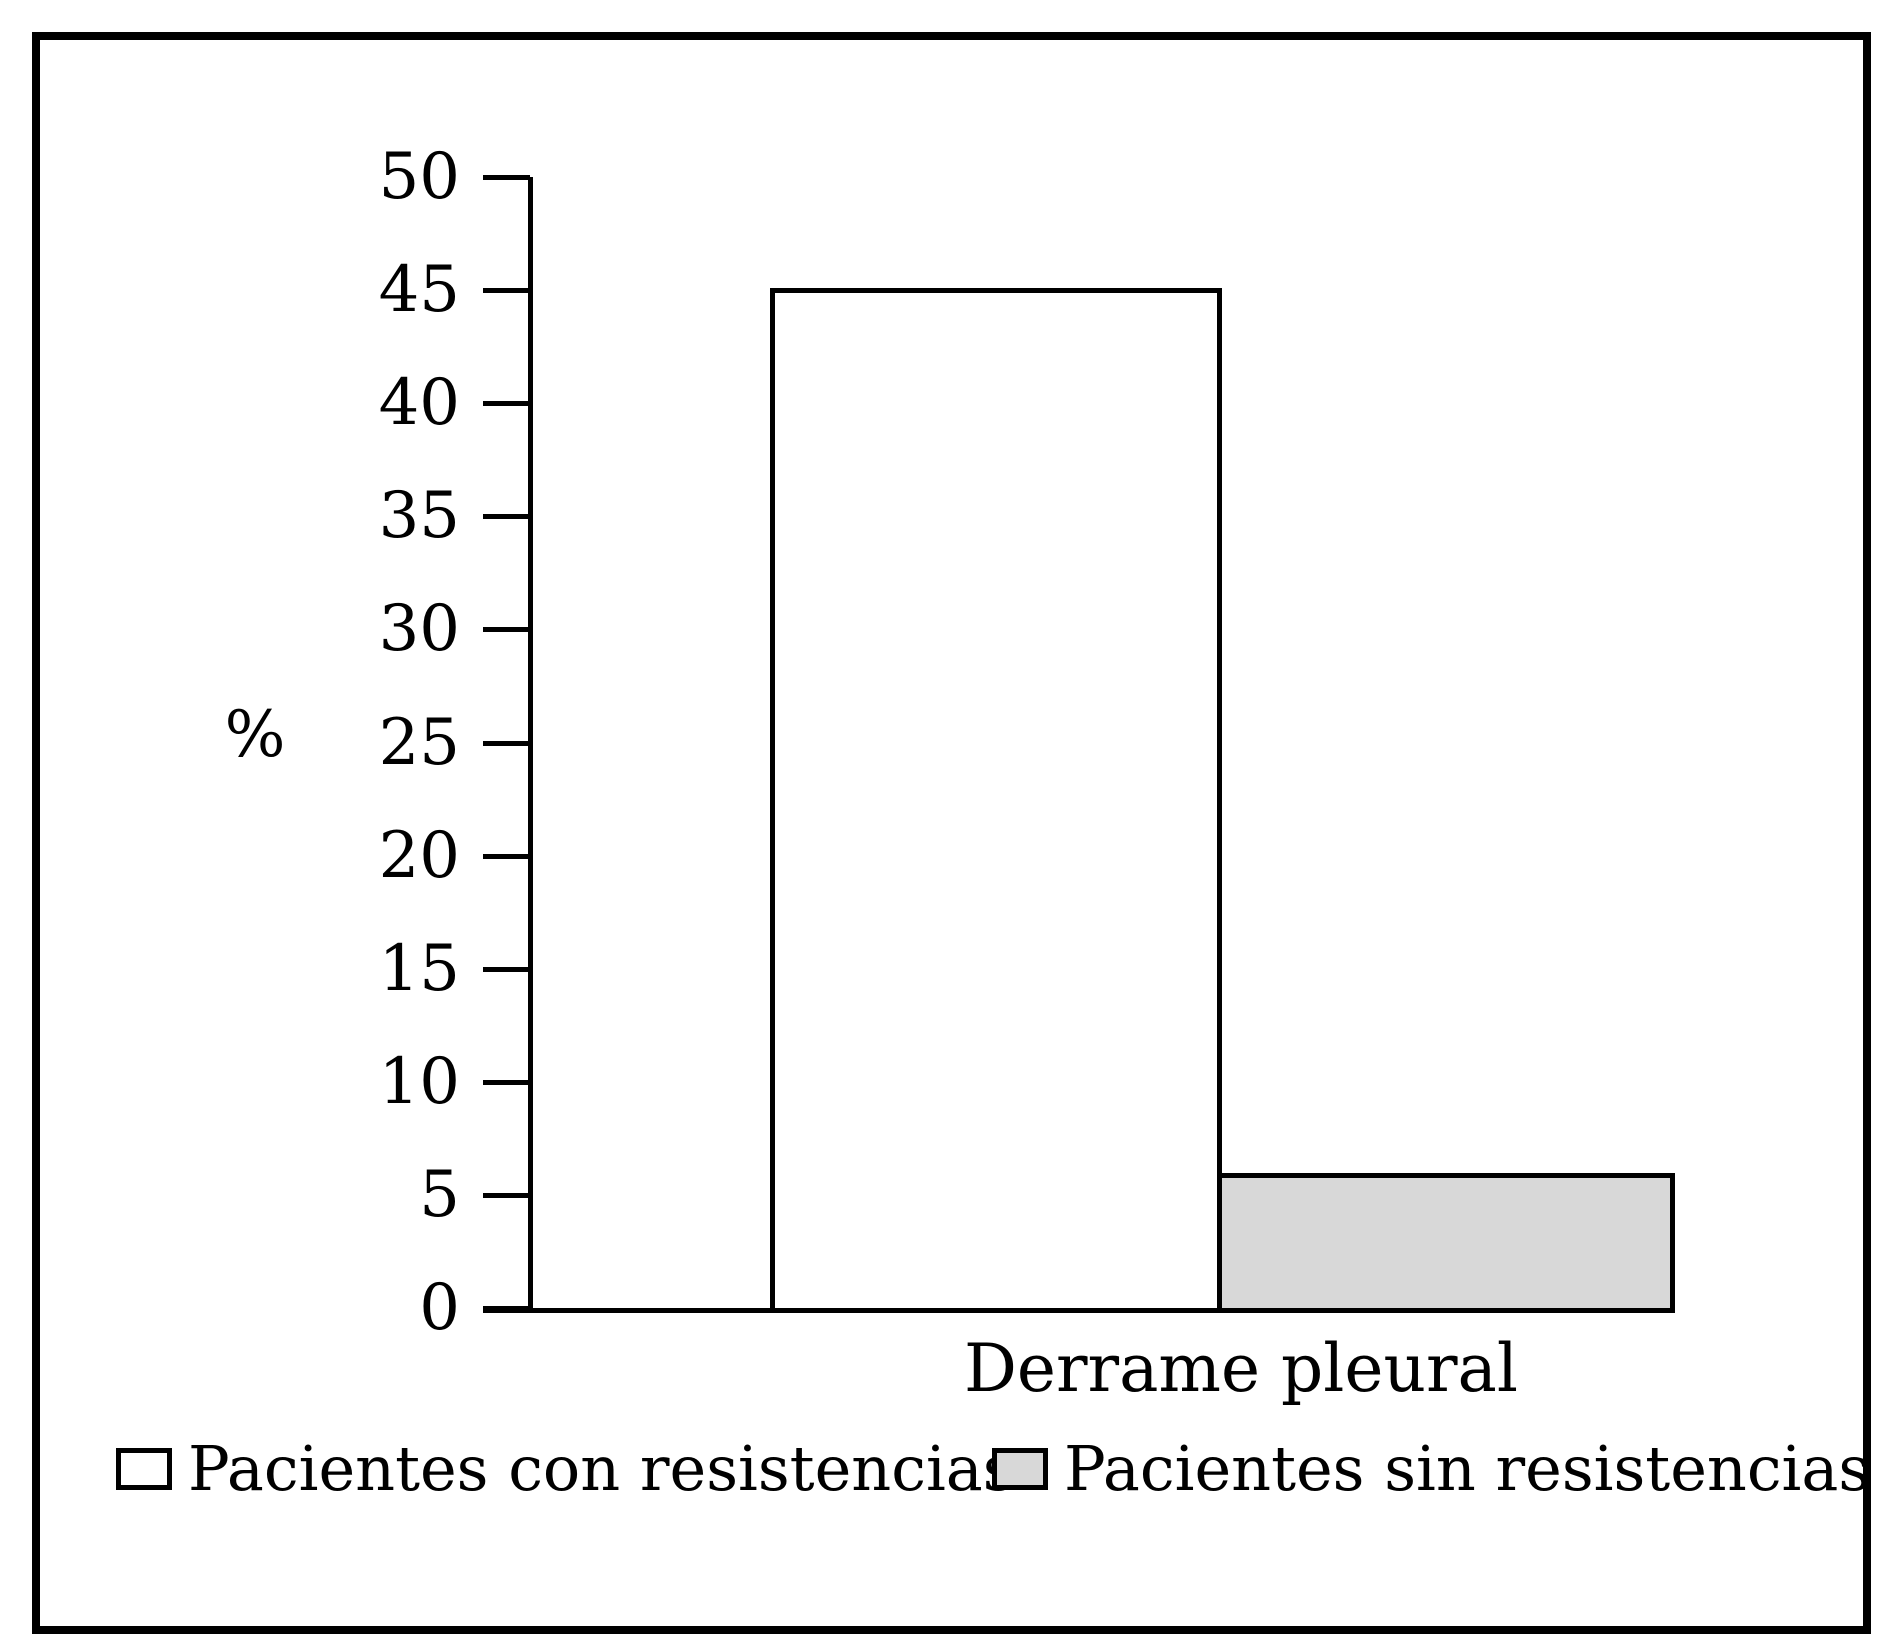 This screenshot has width=1890, height=1650. I want to click on y-tick-label: 5, so click(439, 1195).